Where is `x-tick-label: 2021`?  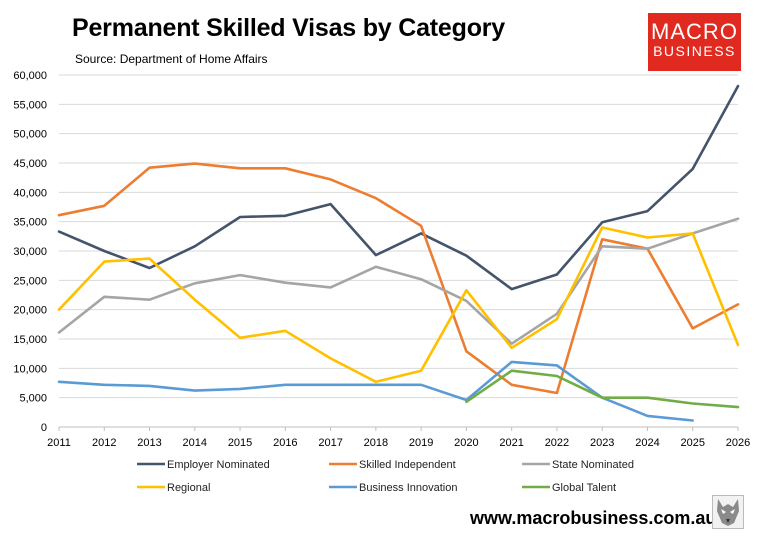
x-tick-label: 2021 is located at coordinates (511, 443).